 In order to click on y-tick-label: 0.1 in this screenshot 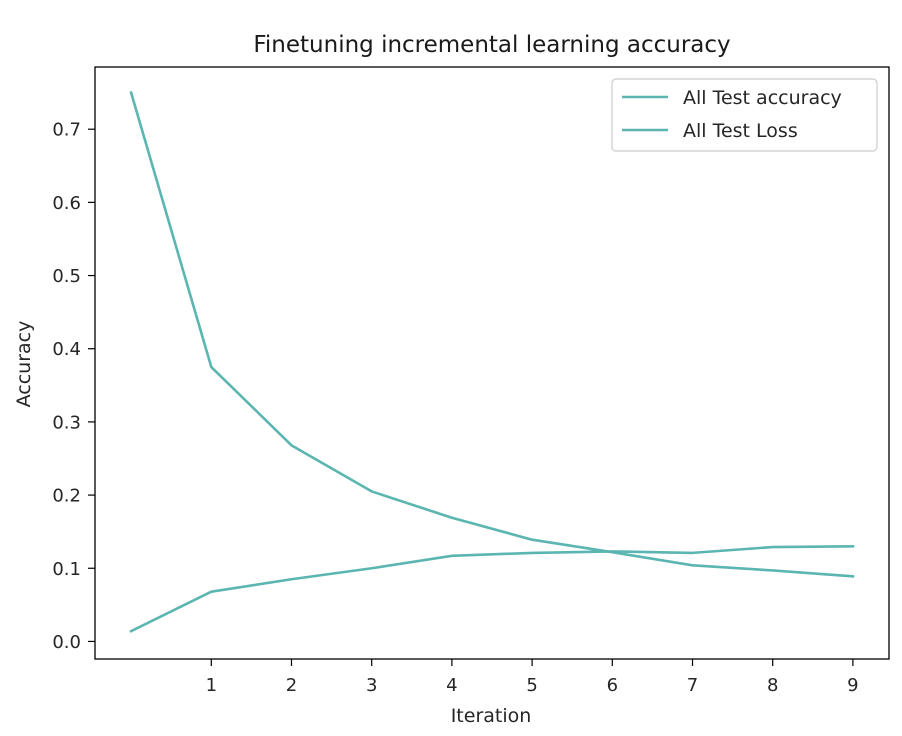, I will do `click(66, 569)`.